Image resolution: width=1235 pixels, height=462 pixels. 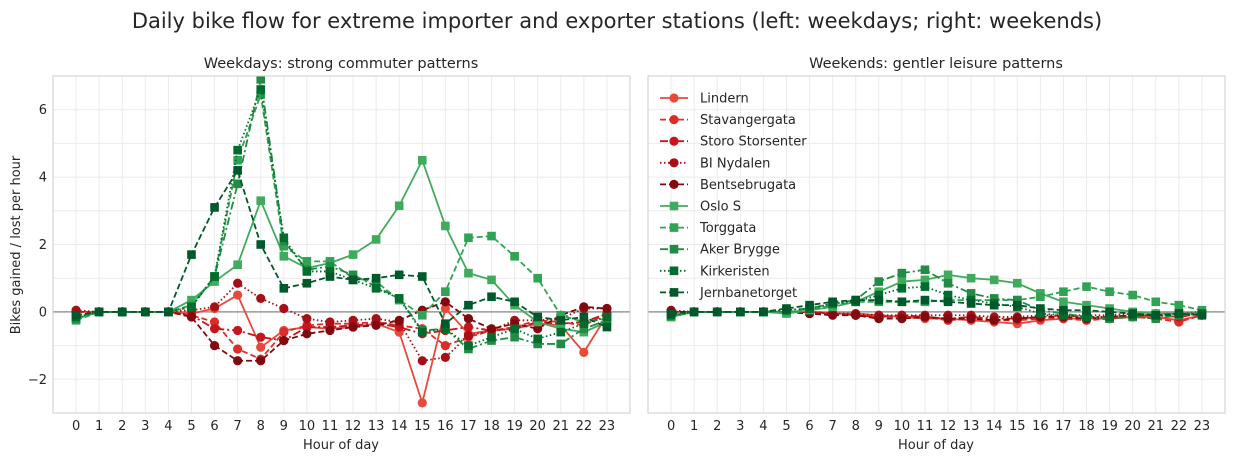 I want to click on legend-label: BI Nydalen, so click(x=735, y=163).